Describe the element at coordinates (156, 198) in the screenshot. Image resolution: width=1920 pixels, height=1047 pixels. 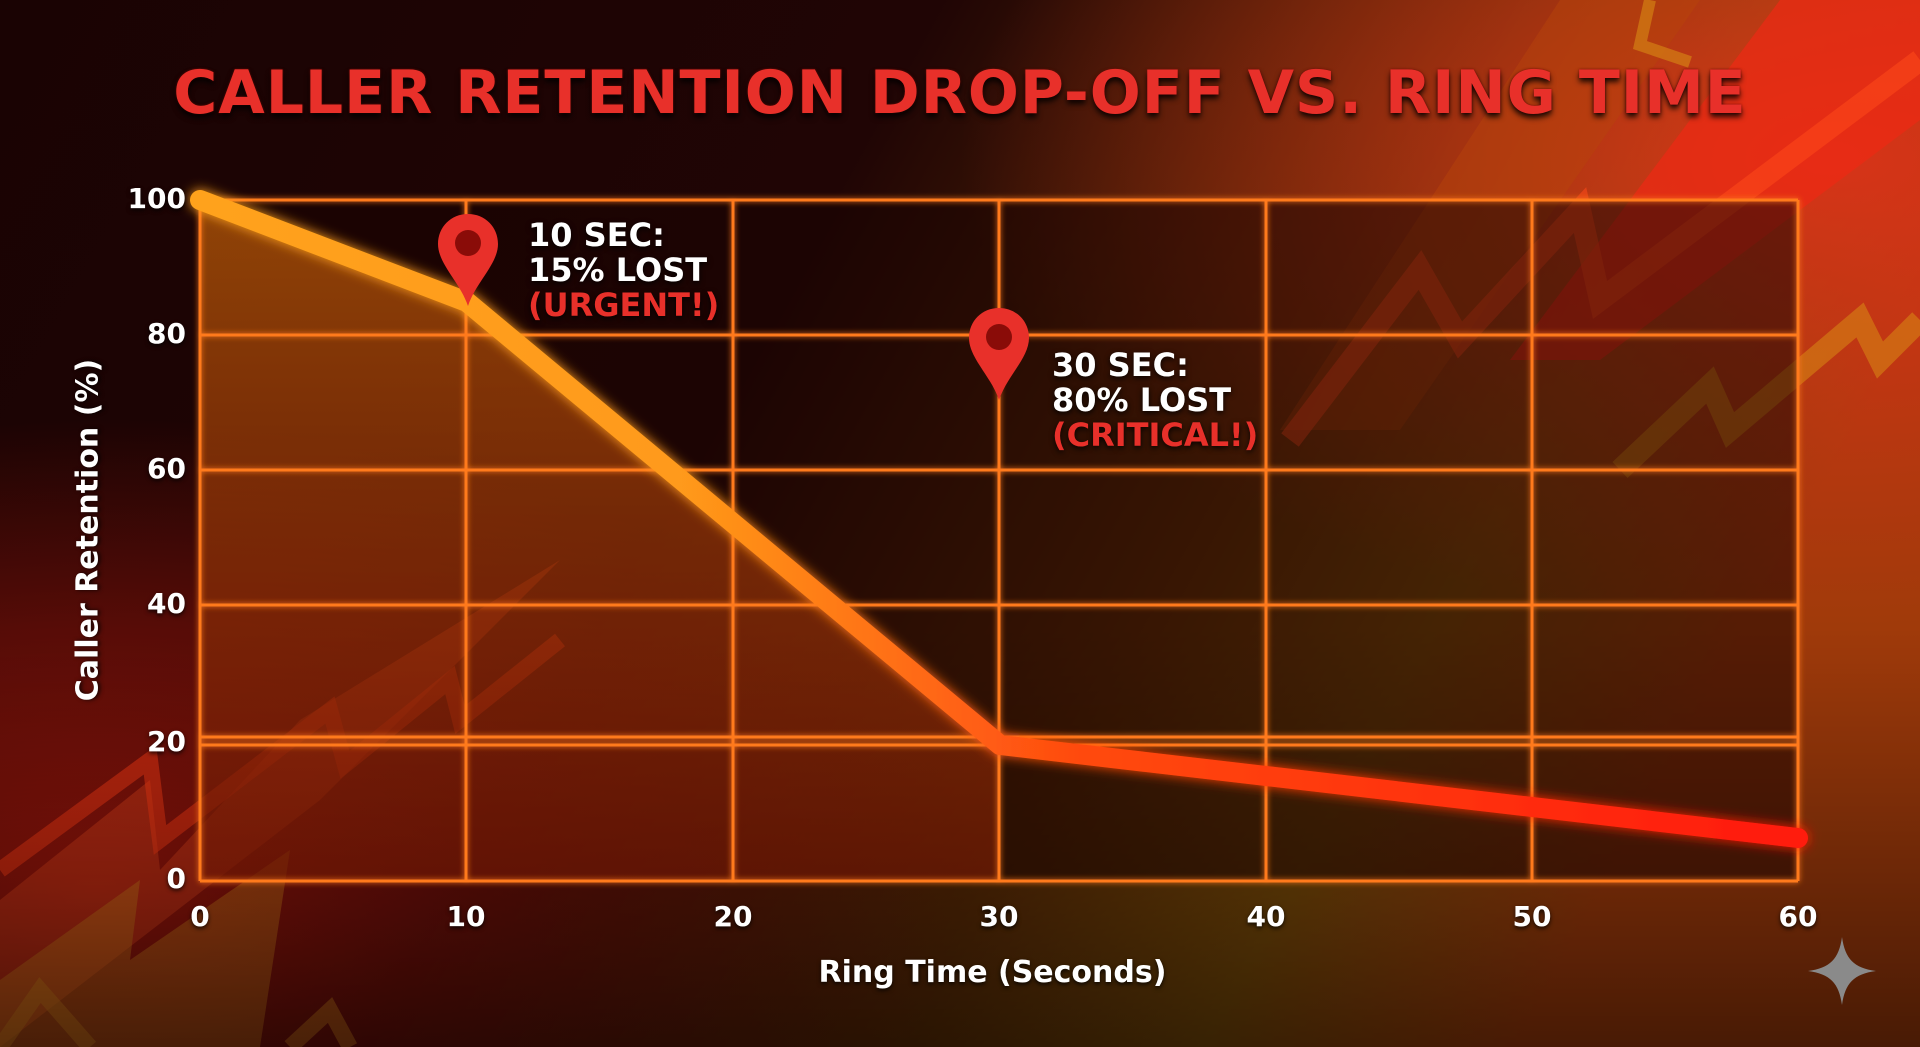
I see `y-tick: 100` at that location.